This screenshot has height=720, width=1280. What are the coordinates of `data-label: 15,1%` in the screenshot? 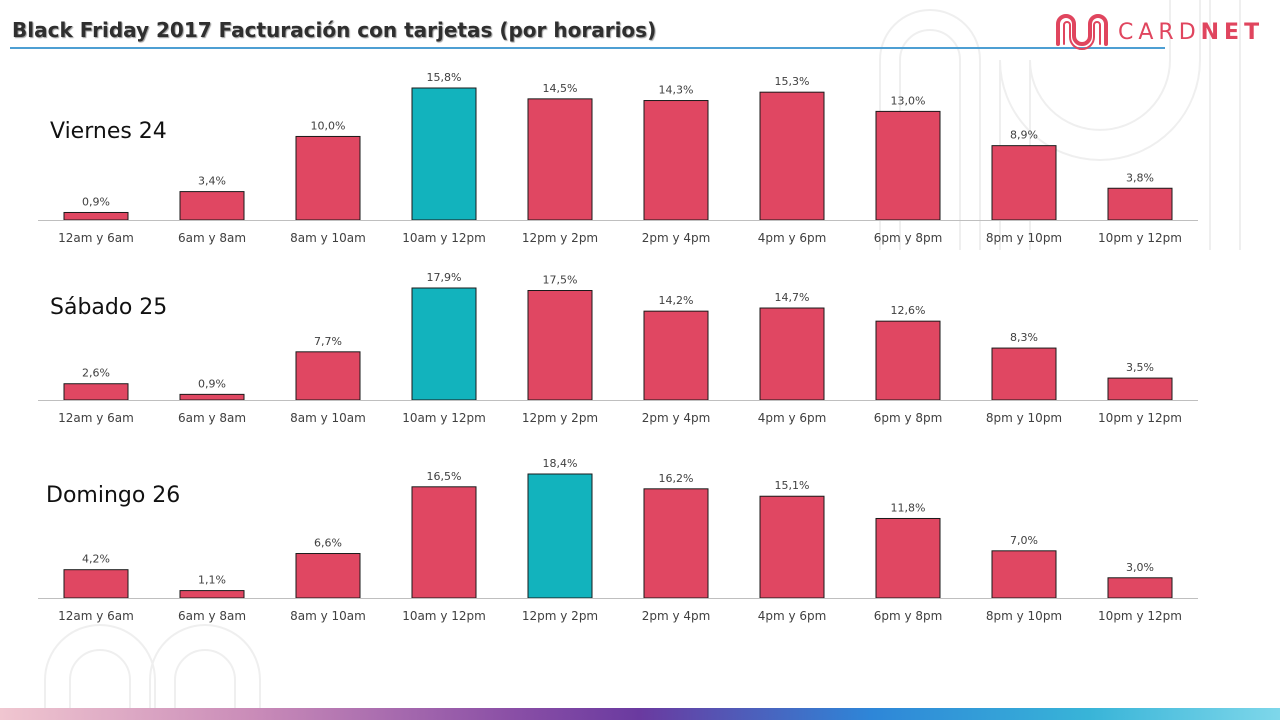 It's located at (792, 485).